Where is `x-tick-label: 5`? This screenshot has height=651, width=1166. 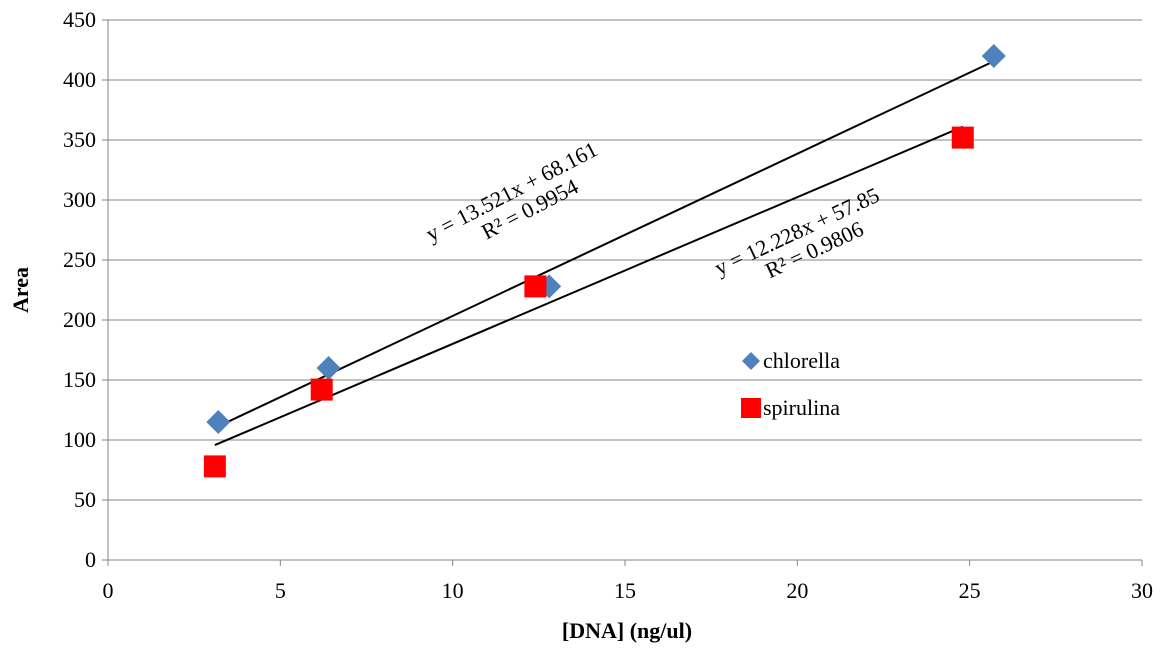
x-tick-label: 5 is located at coordinates (280, 590).